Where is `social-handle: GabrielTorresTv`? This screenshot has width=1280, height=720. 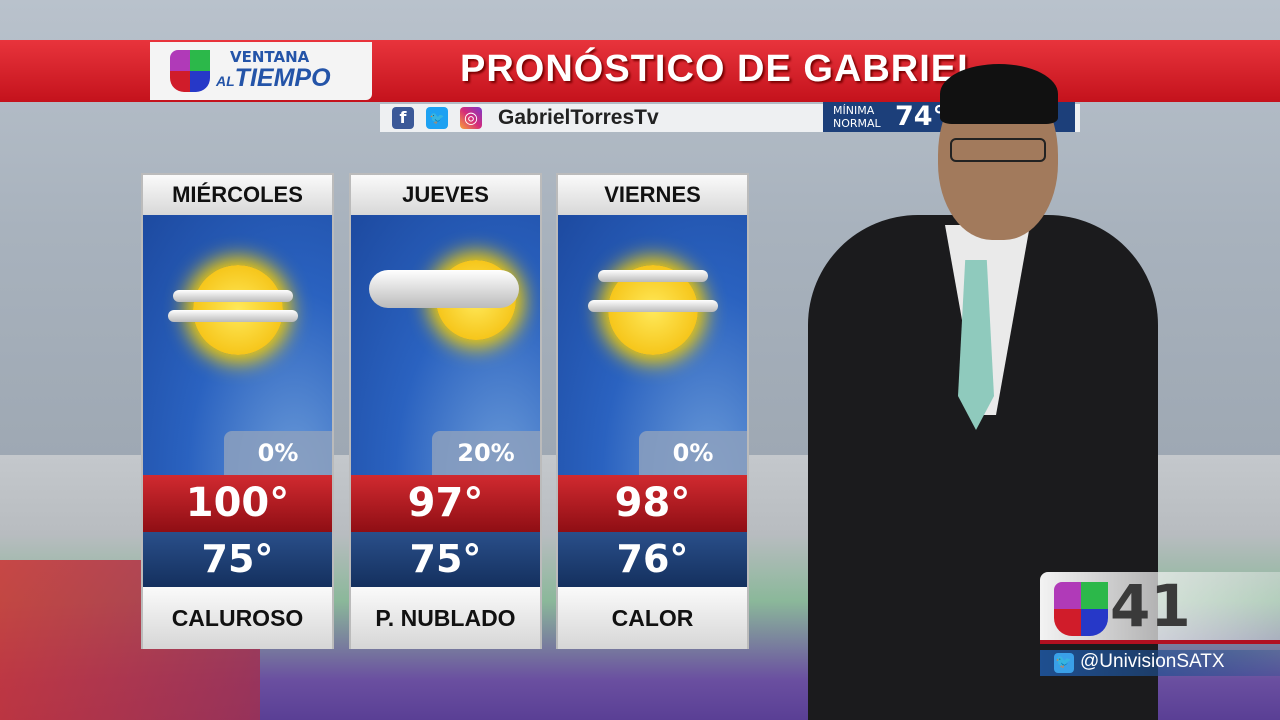 social-handle: GabrielTorresTv is located at coordinates (578, 117).